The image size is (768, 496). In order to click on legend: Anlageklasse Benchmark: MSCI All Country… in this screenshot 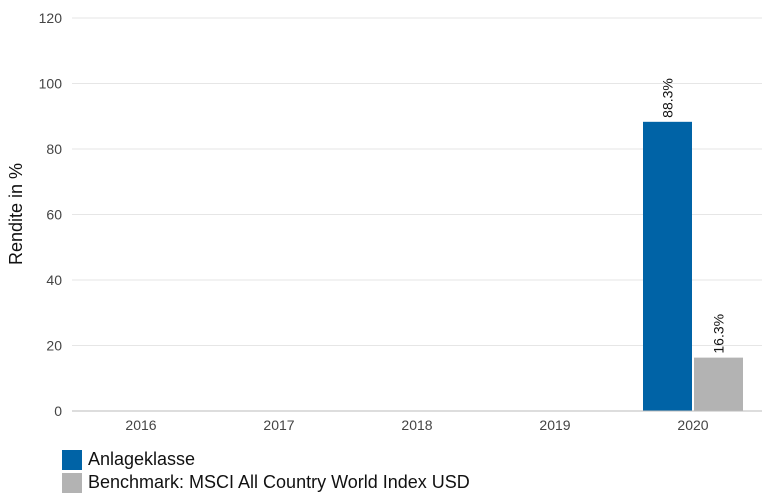, I will do `click(266, 471)`.